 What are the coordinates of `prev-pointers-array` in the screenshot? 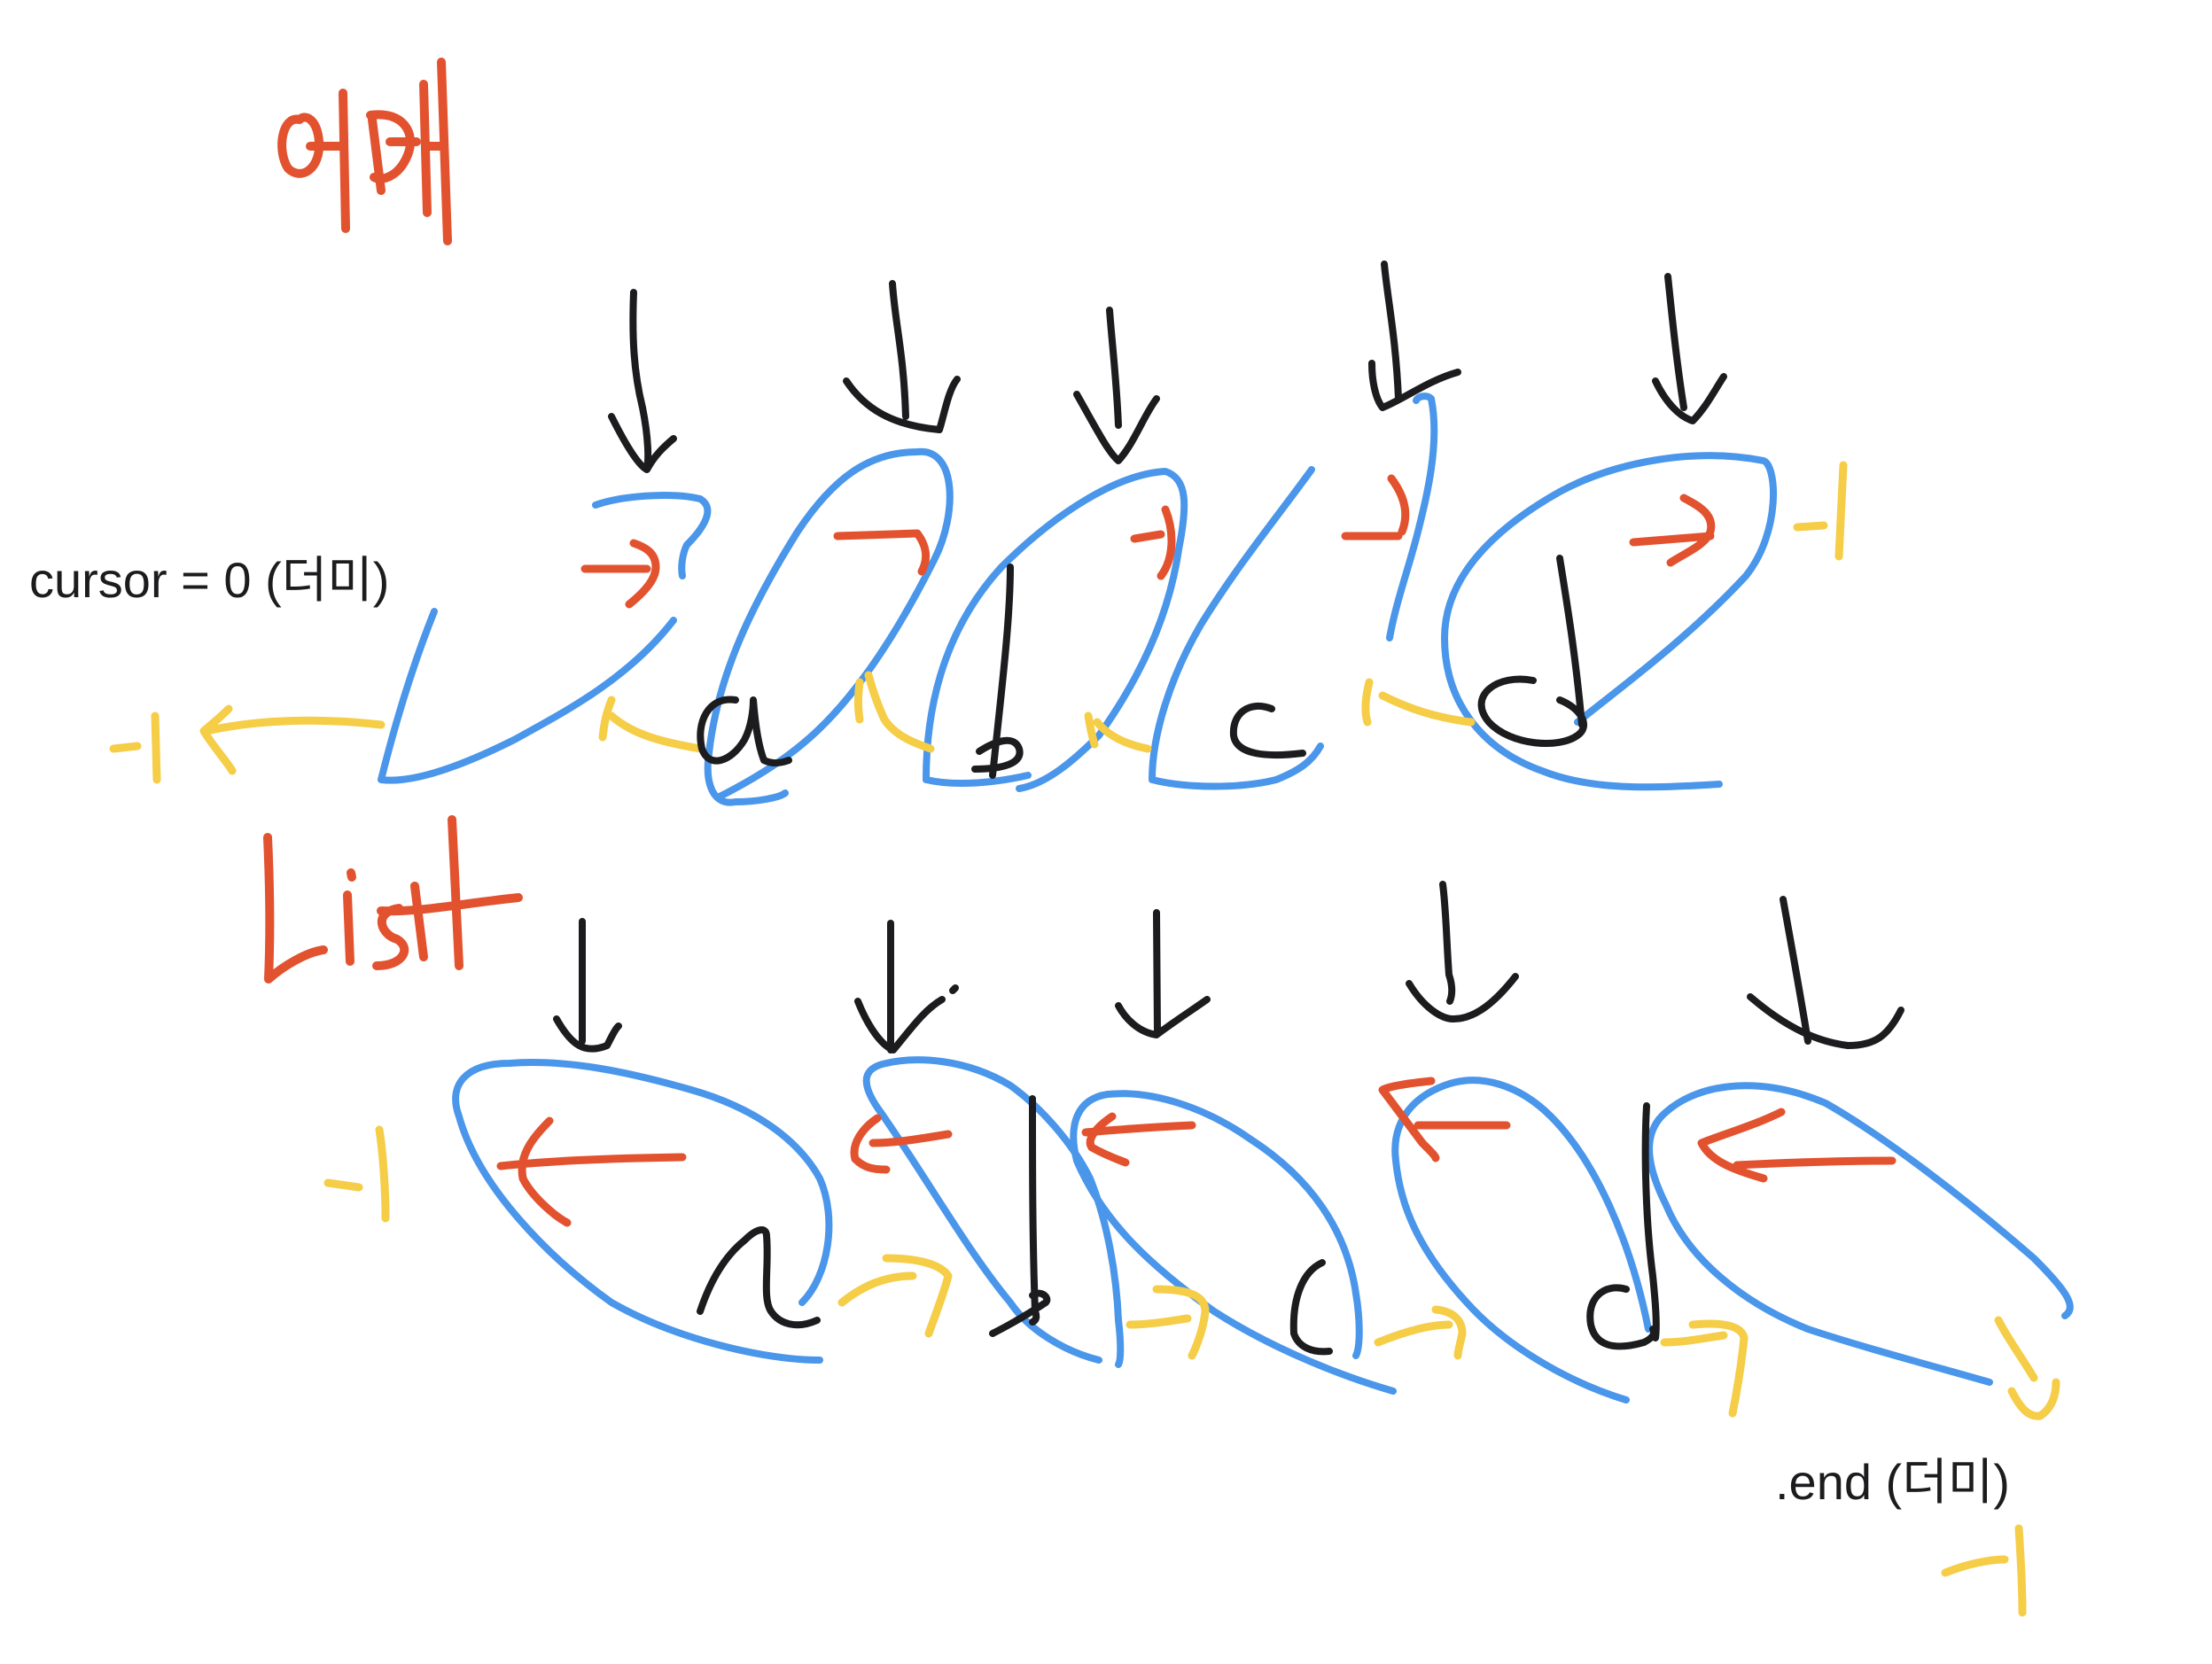 It's located at (837, 723).